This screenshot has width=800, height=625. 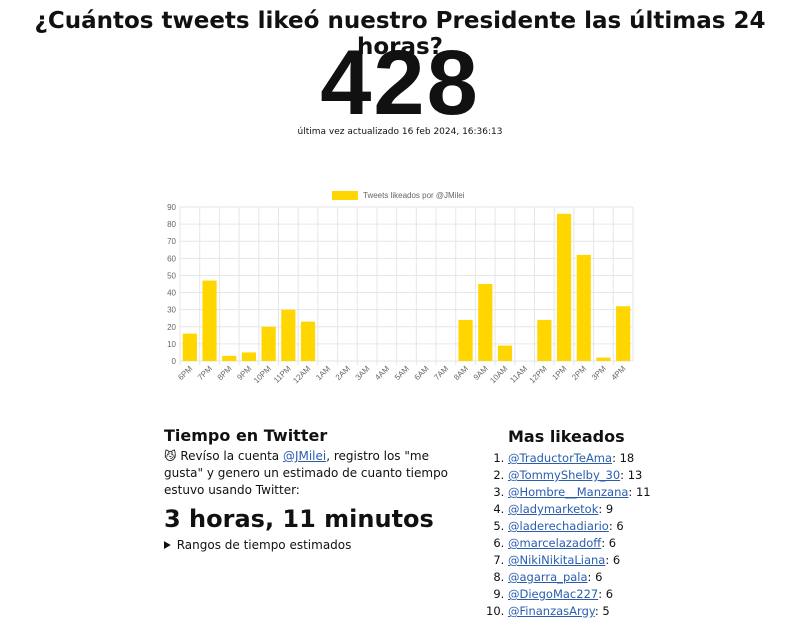 What do you see at coordinates (648, 458) in the screenshot?
I see `list-item: @TraductorTeAma18` at bounding box center [648, 458].